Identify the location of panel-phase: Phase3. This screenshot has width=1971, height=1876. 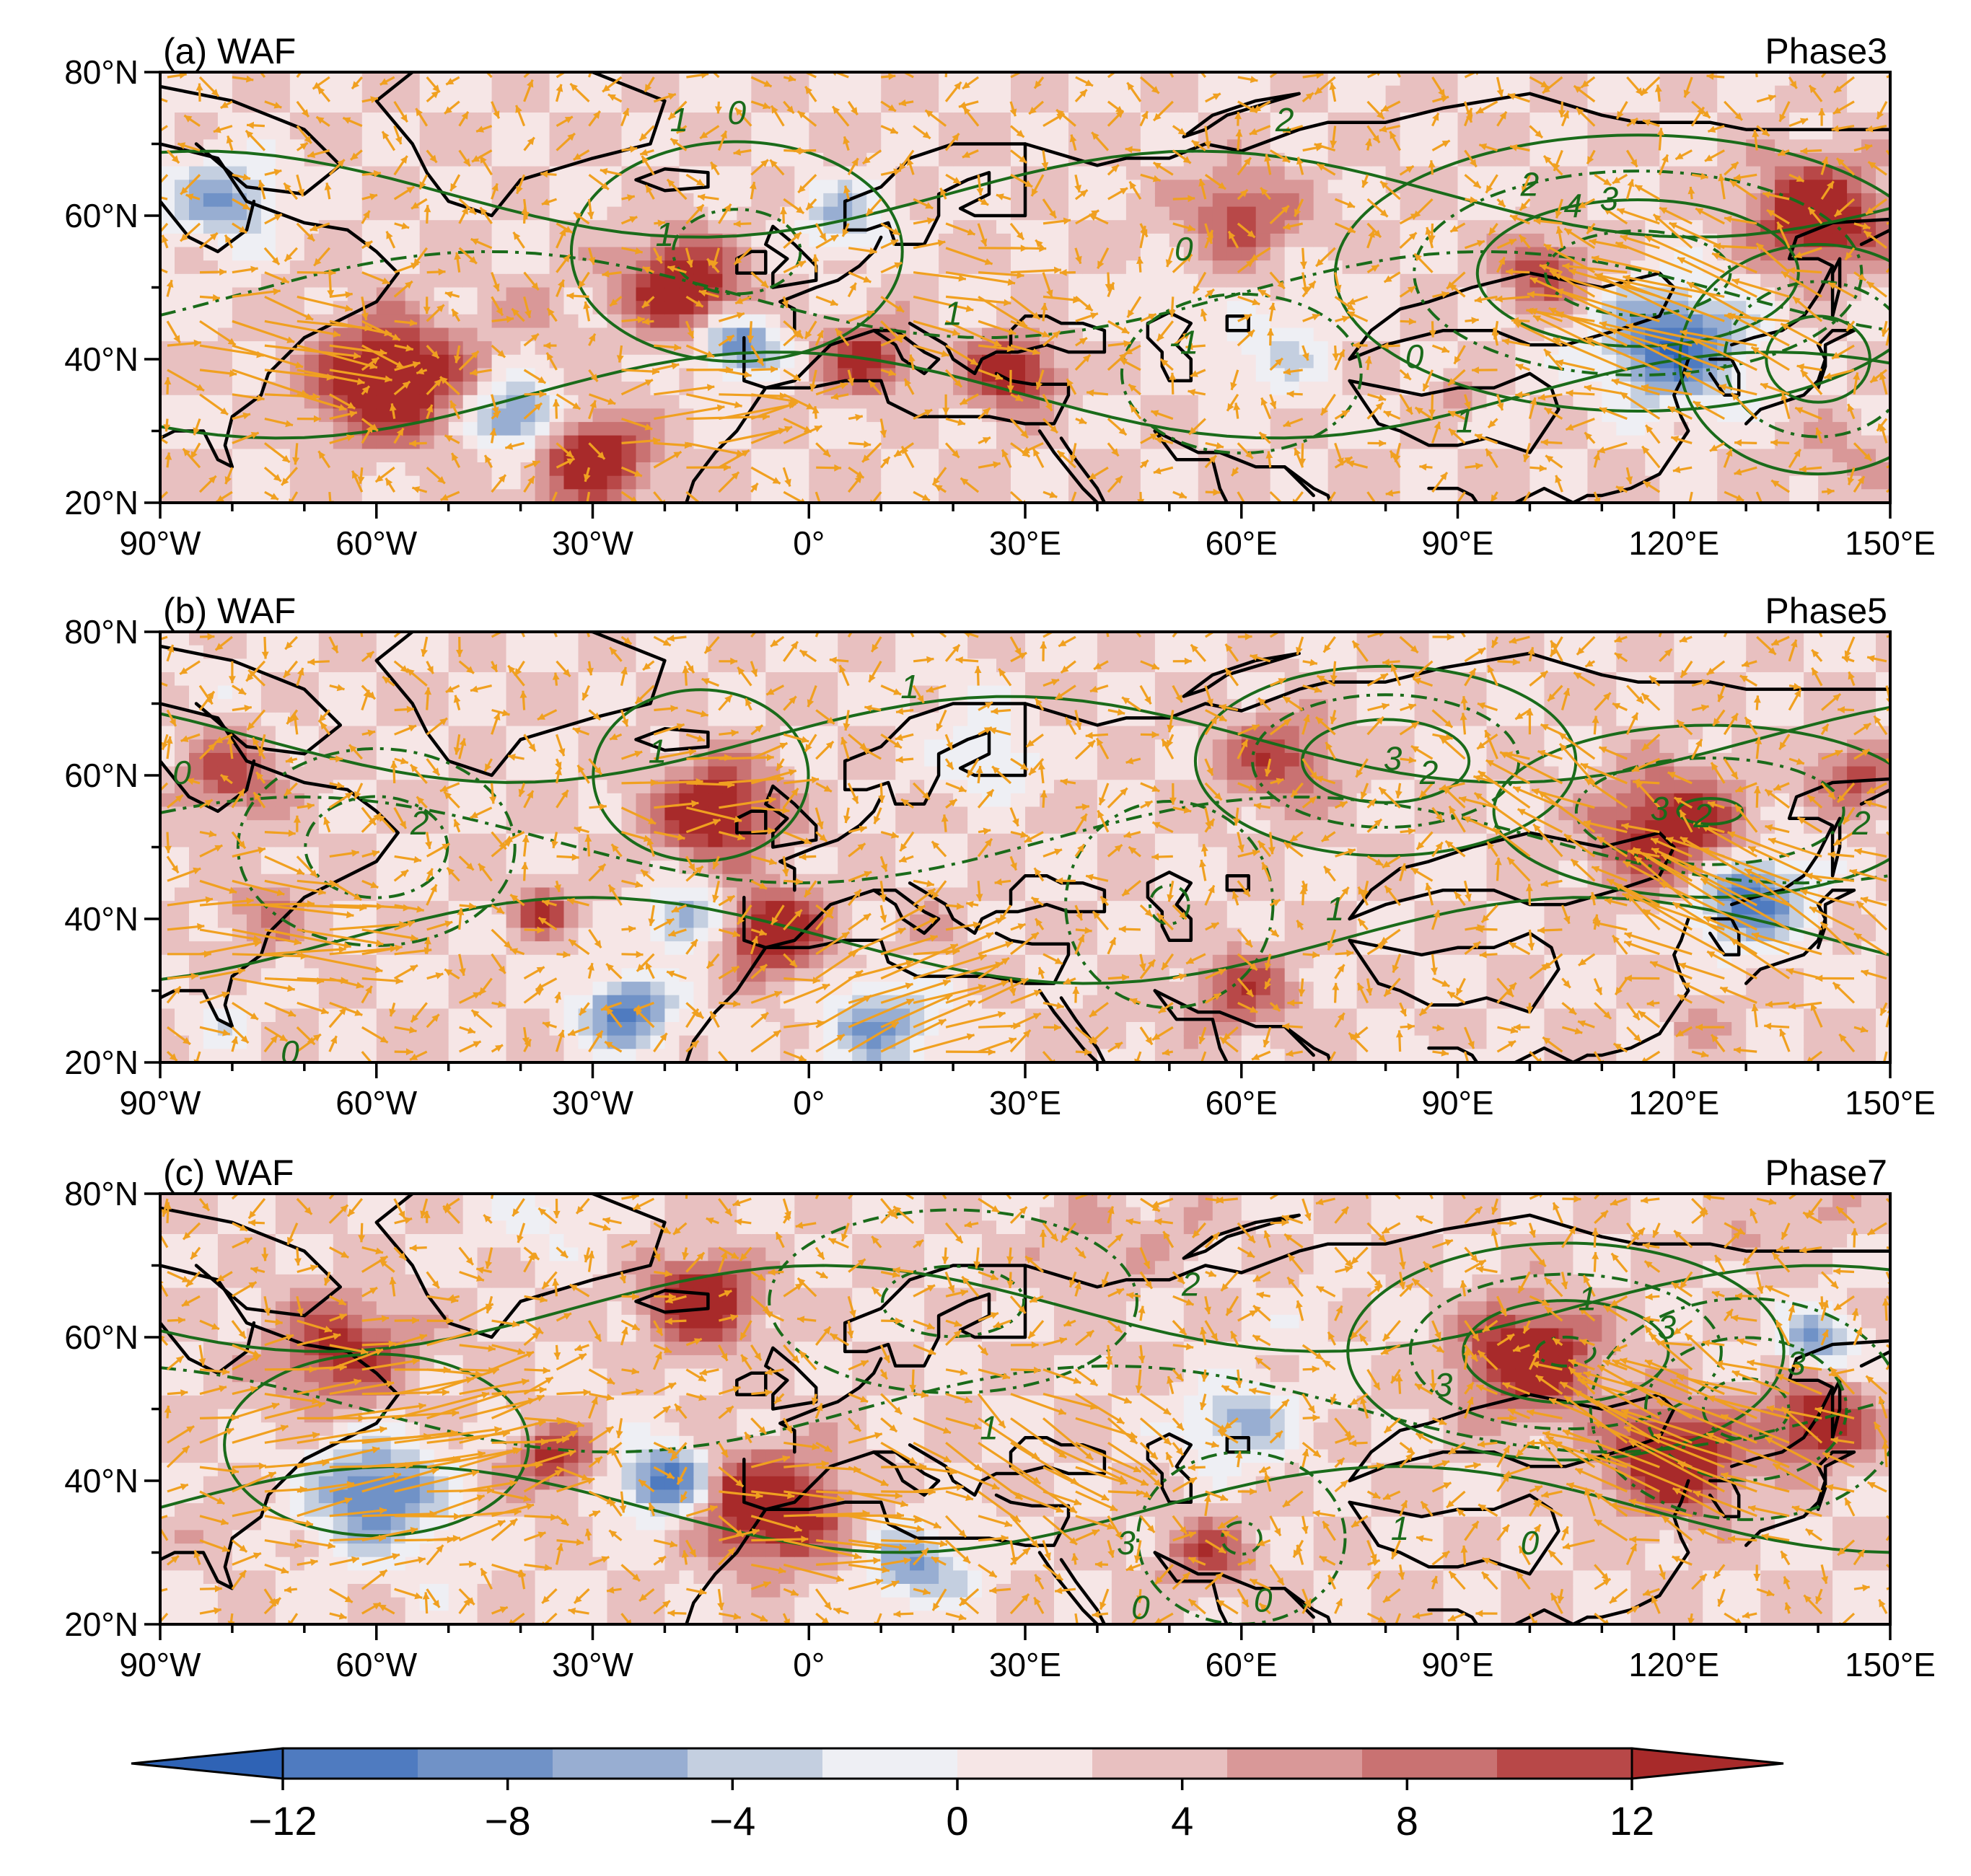
(1826, 51).